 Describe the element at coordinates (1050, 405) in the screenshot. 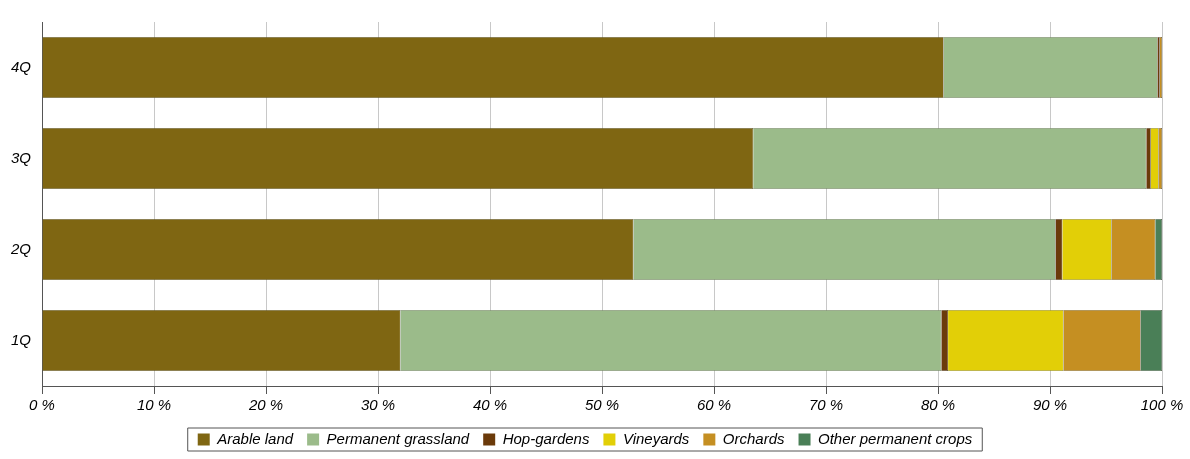

I see `x-tick-label: 90 %` at that location.